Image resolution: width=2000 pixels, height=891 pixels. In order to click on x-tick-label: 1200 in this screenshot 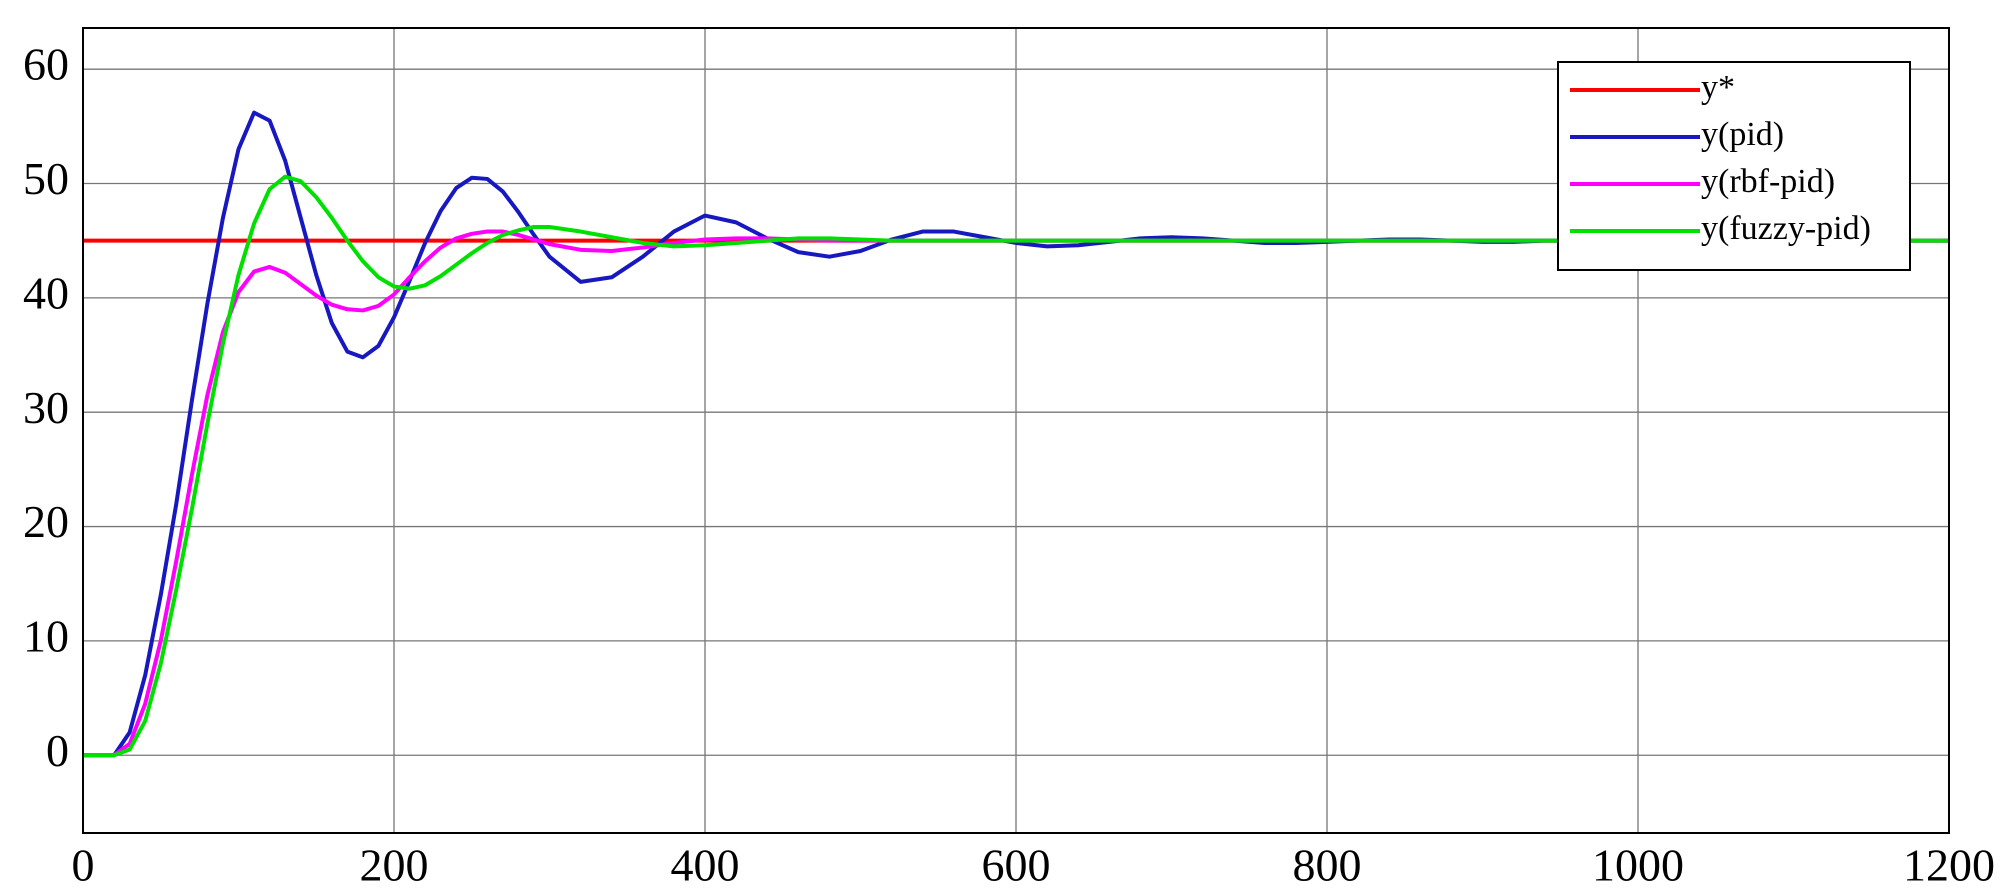, I will do `click(1949, 865)`.